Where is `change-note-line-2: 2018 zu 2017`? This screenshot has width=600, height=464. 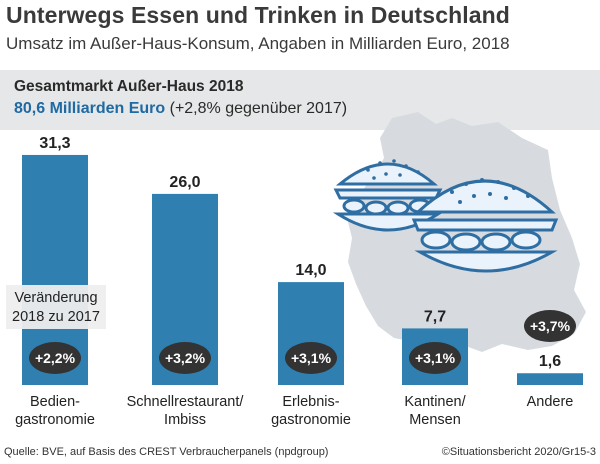
change-note-line-2: 2018 zu 2017 is located at coordinates (56, 317).